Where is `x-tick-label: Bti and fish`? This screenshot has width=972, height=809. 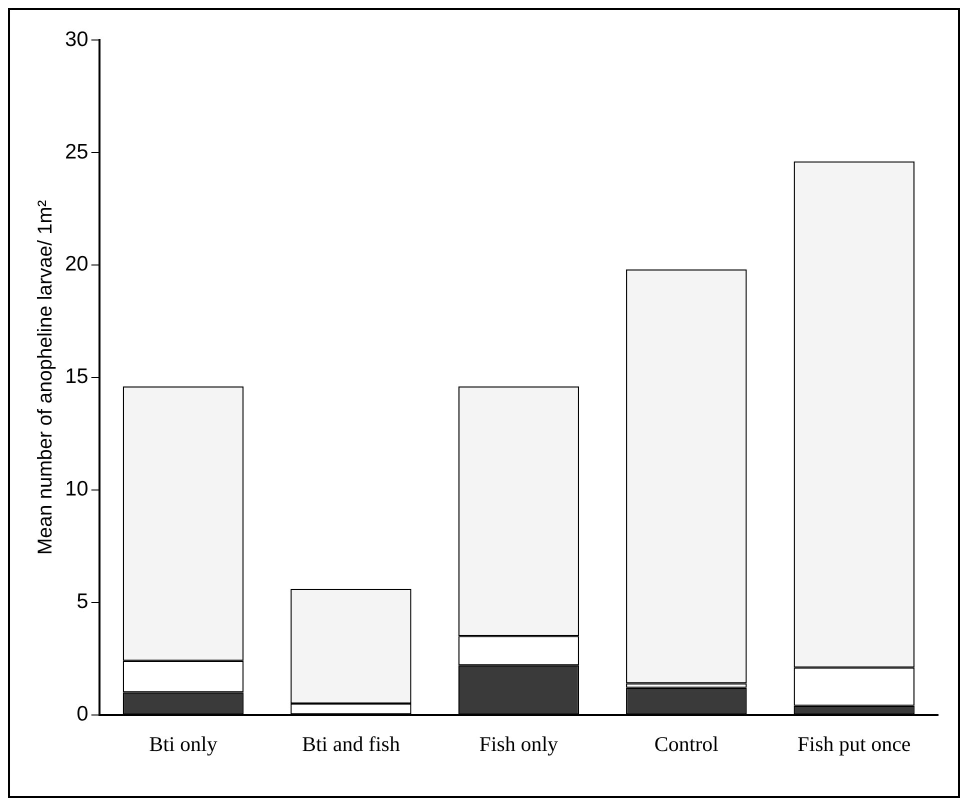
x-tick-label: Bti and fish is located at coordinates (351, 744).